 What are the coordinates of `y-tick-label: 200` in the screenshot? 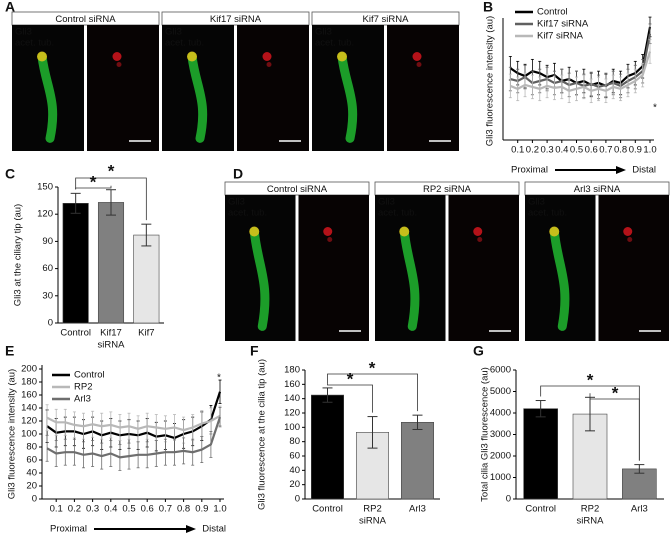 It's located at (29, 369).